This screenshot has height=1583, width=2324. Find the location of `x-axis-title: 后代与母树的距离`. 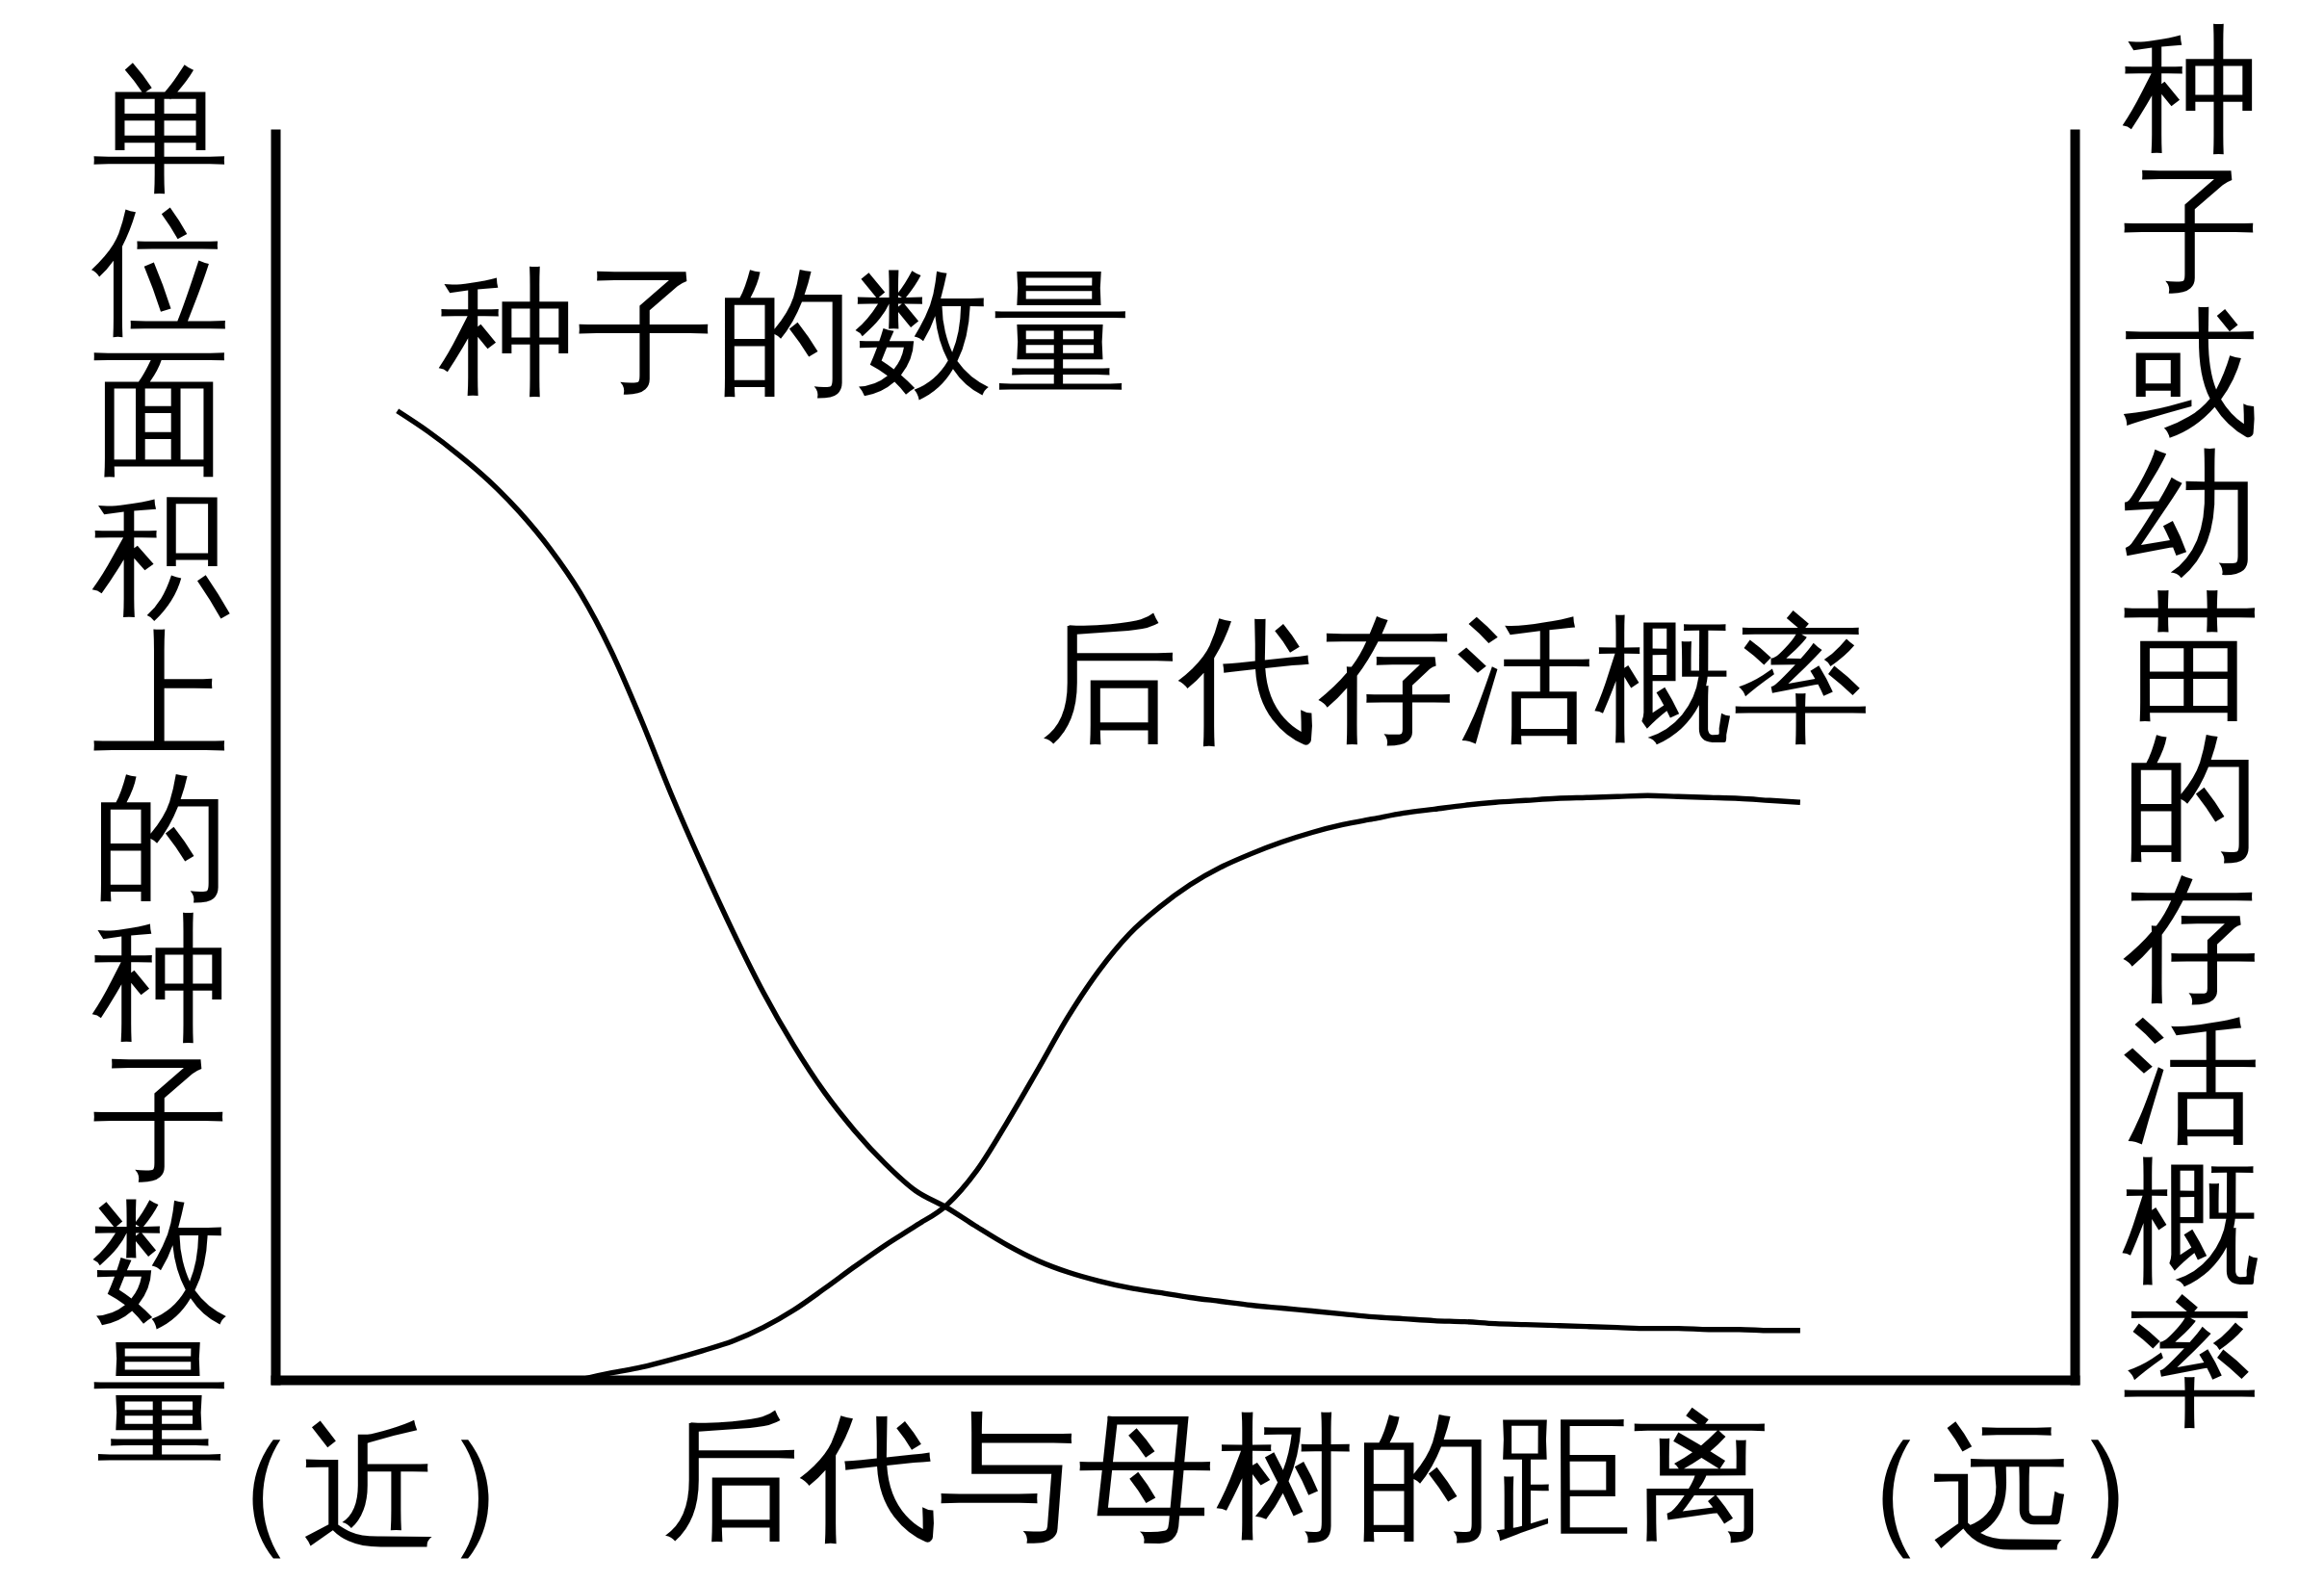

x-axis-title: 后代与母树的距离 is located at coordinates (1215, 1478).